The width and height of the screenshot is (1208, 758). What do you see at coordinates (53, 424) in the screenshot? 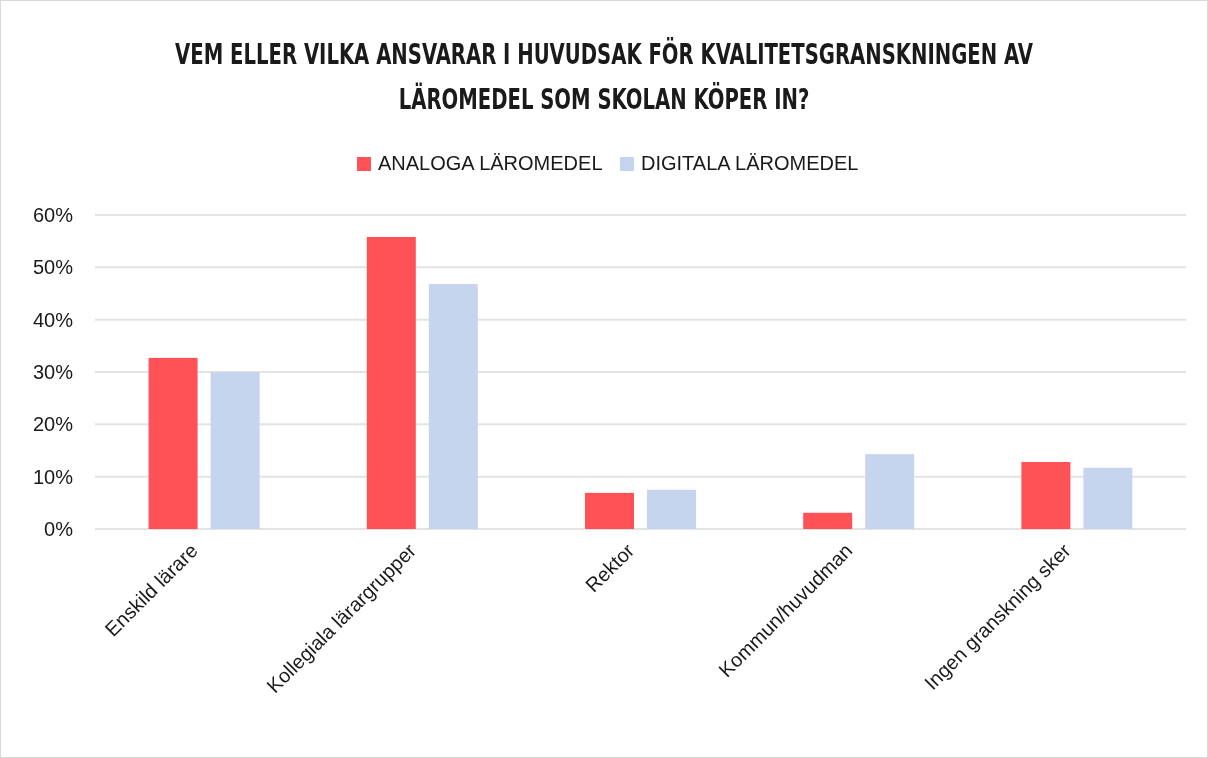
I see `y-tick-label: 20%` at bounding box center [53, 424].